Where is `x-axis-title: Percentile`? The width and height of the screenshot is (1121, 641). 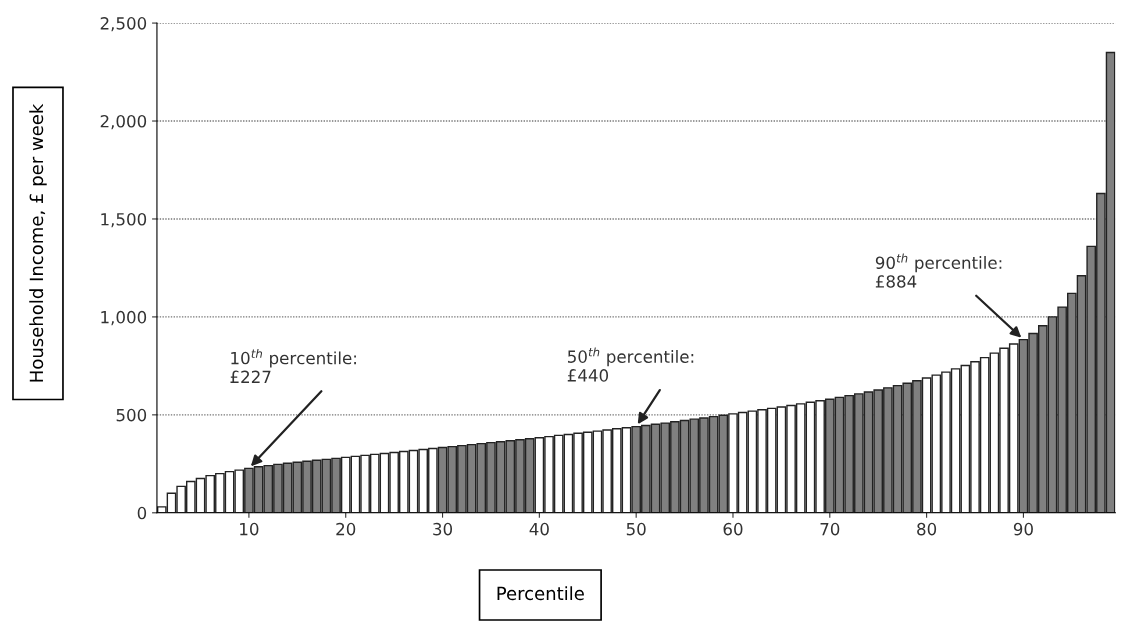
x-axis-title: Percentile is located at coordinates (540, 593).